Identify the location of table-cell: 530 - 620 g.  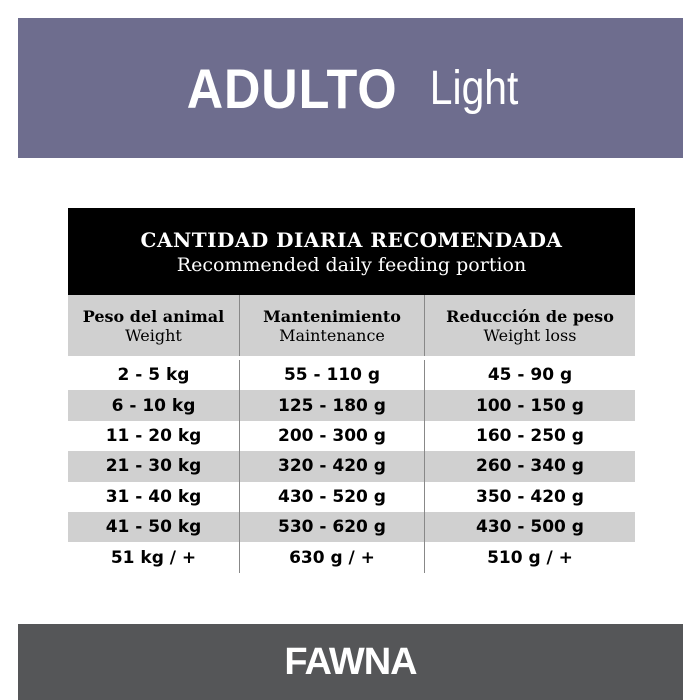
(332, 527).